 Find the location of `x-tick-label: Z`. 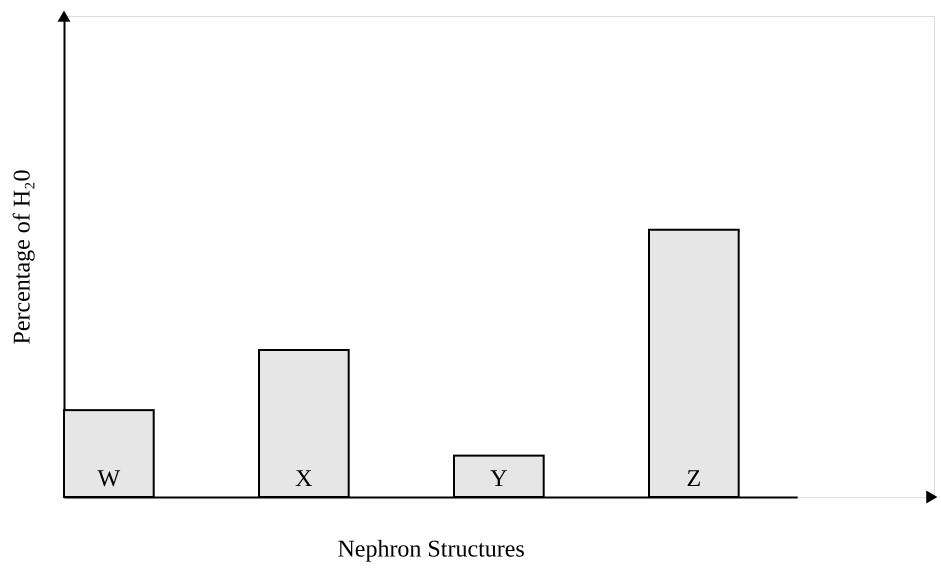

x-tick-label: Z is located at coordinates (694, 479).